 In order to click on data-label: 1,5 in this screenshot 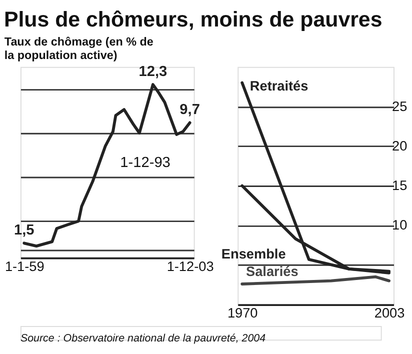, I will do `click(24, 230)`.